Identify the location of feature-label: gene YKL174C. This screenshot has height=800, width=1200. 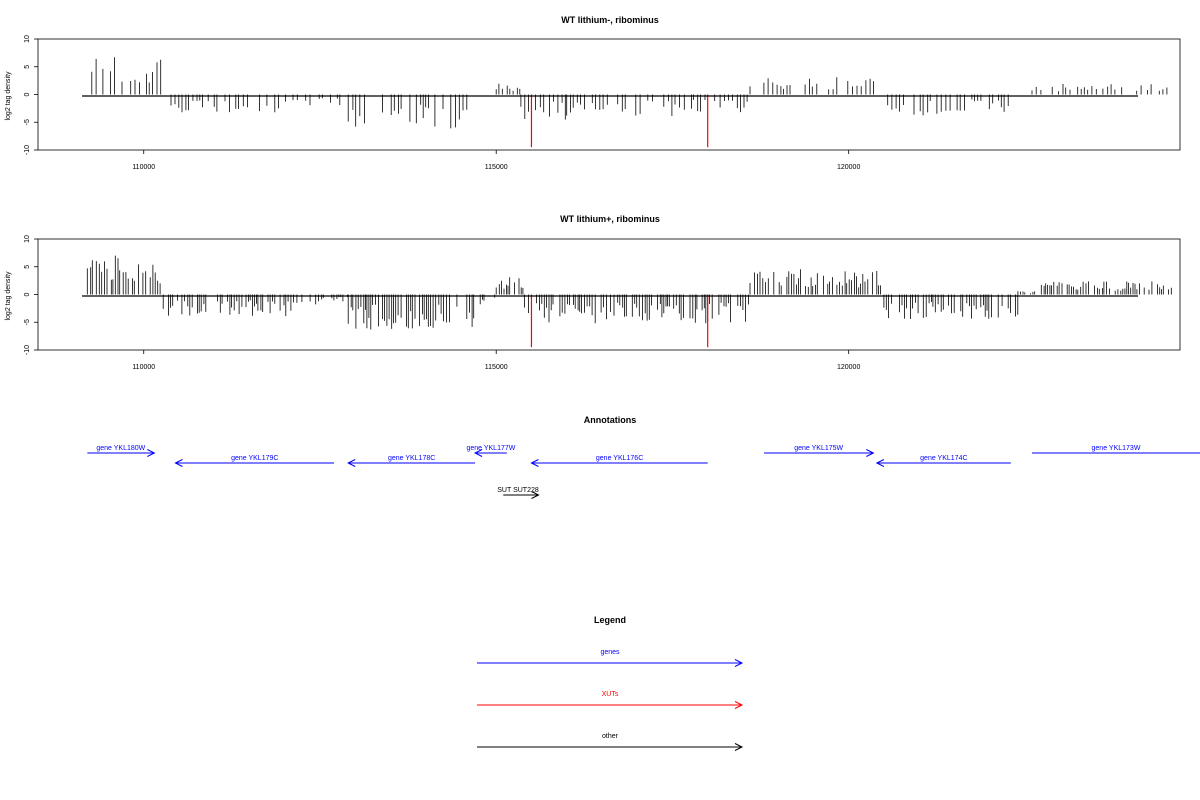
(943, 458).